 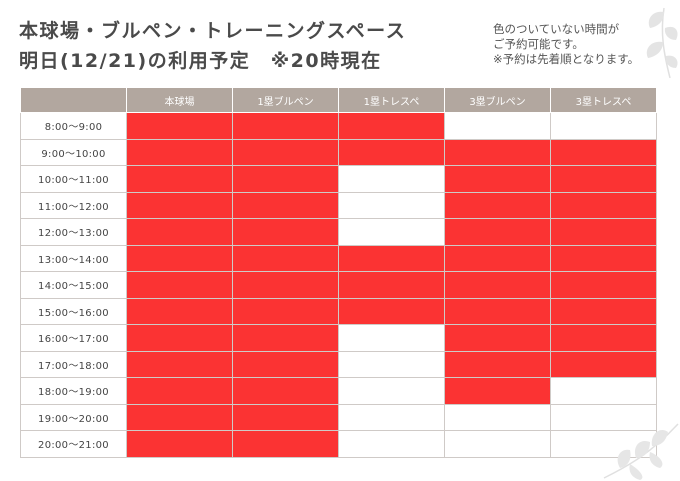 What do you see at coordinates (200, 61) in the screenshot?
I see `title-line-2: 明日(12/21)の利用予定 ※20時現在` at bounding box center [200, 61].